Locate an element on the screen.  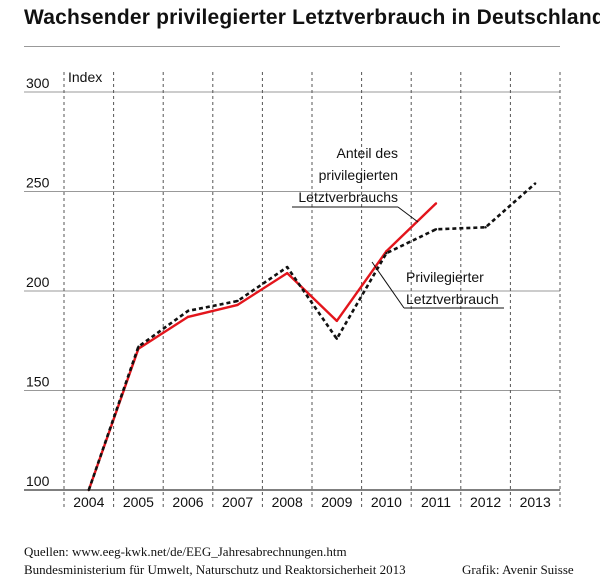
x-tick-label: 2009 is located at coordinates (336, 502).